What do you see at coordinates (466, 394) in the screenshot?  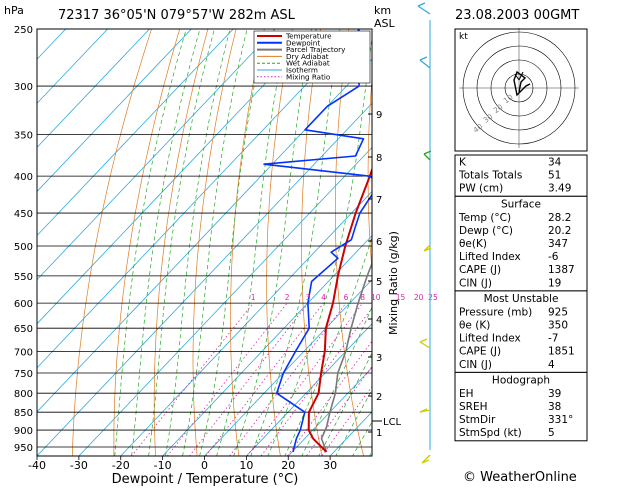 I see `table-row-label: EH` at bounding box center [466, 394].